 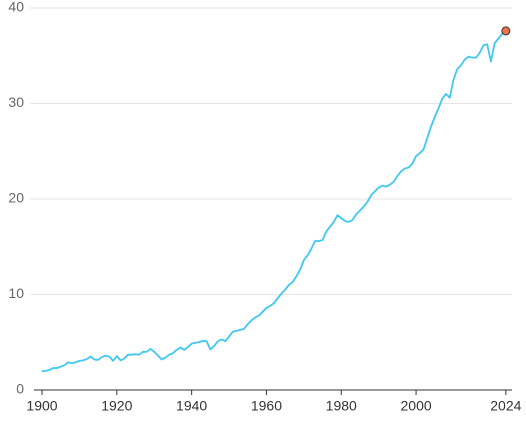 I want to click on end-marker, so click(x=506, y=31).